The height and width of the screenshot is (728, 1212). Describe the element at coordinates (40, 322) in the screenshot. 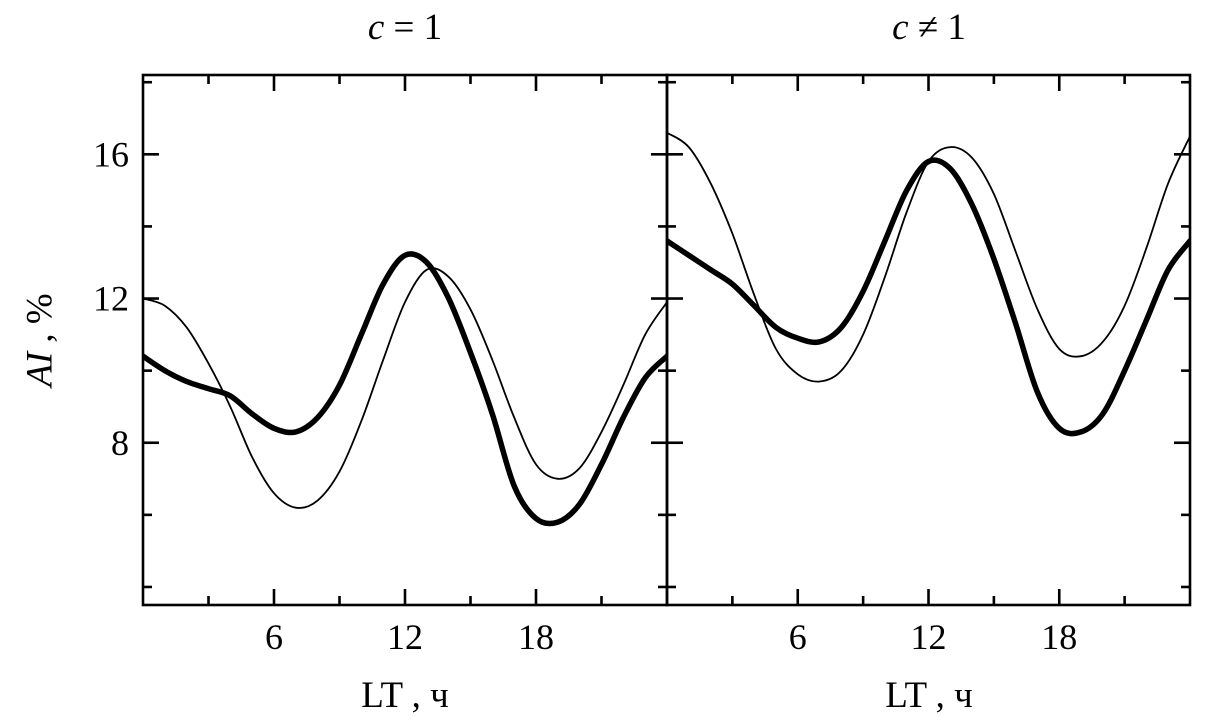

I see `y-axis-label-rest: , %` at that location.